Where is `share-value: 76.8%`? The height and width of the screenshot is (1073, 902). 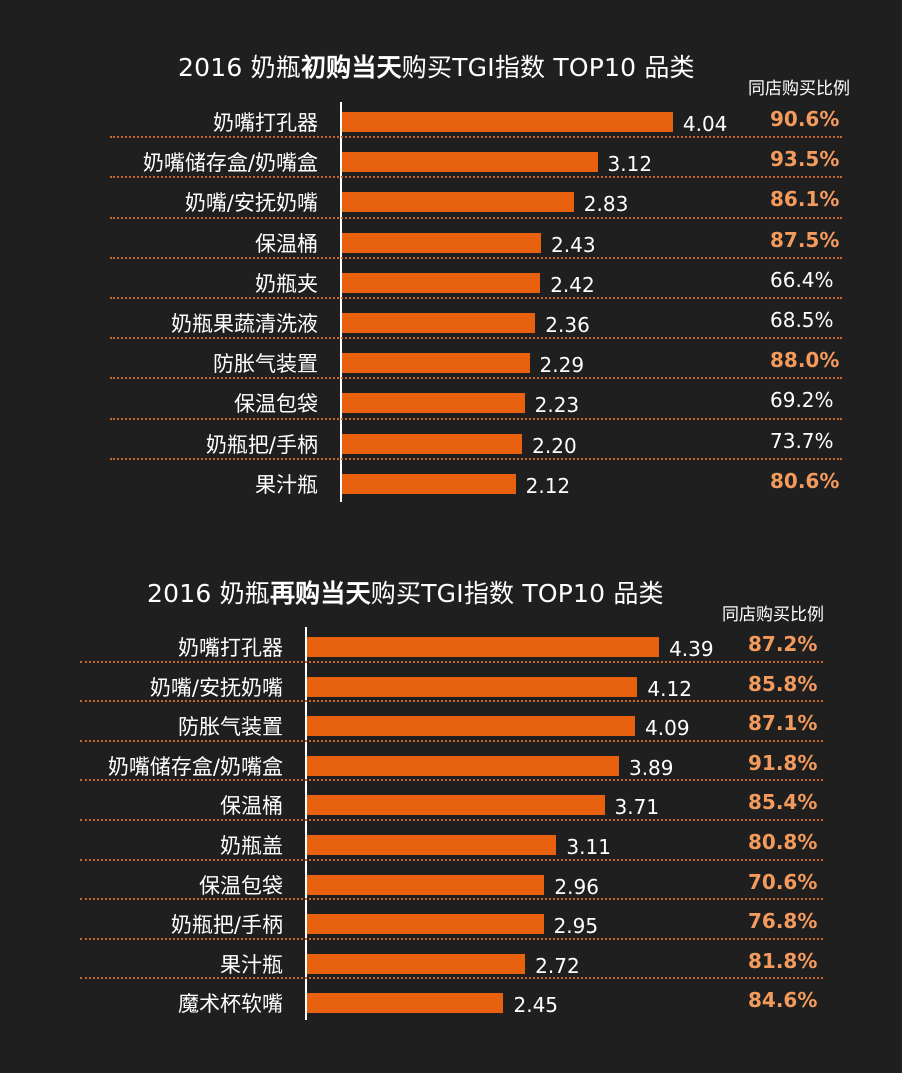
share-value: 76.8% is located at coordinates (783, 921).